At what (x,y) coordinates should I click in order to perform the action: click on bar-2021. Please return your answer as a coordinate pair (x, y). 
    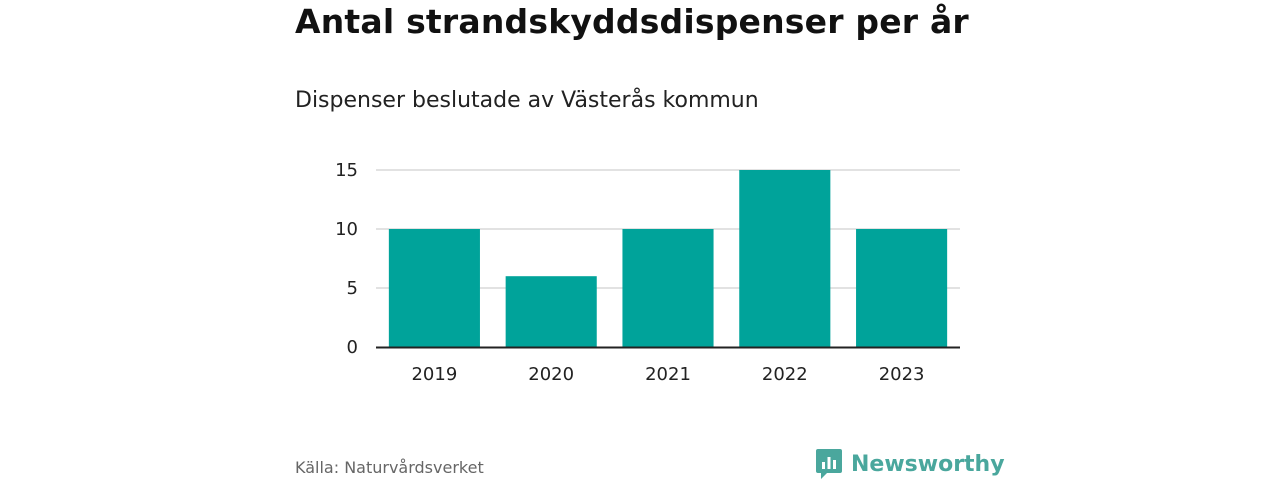
    Looking at the image, I should click on (668, 288).